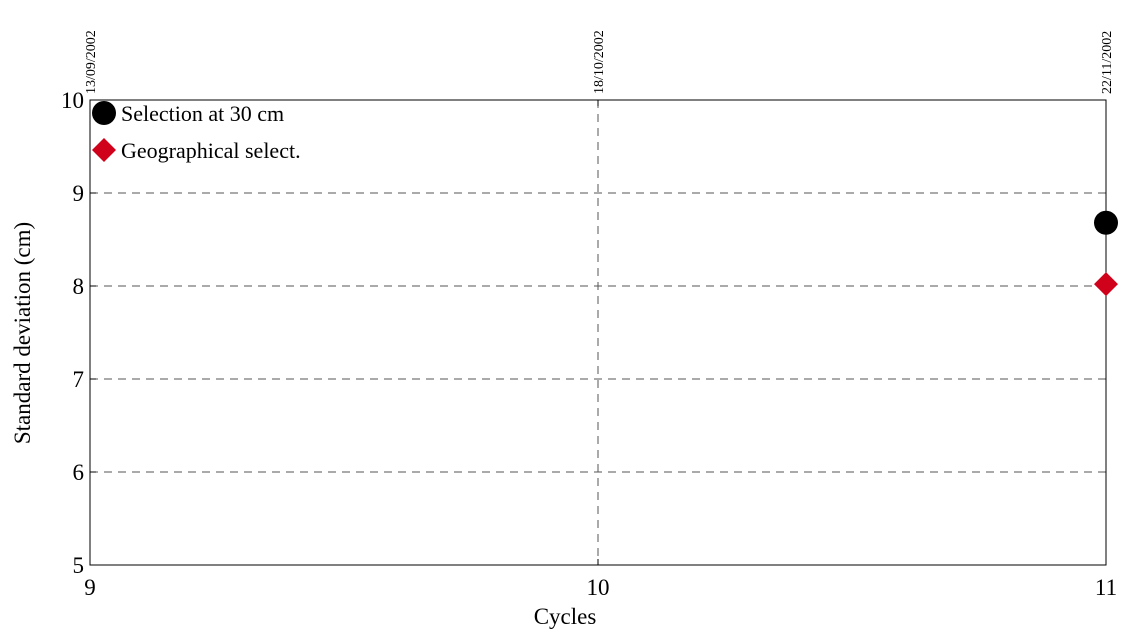 Image resolution: width=1124 pixels, height=632 pixels. Describe the element at coordinates (1106, 253) in the screenshot. I see `data-points` at that location.